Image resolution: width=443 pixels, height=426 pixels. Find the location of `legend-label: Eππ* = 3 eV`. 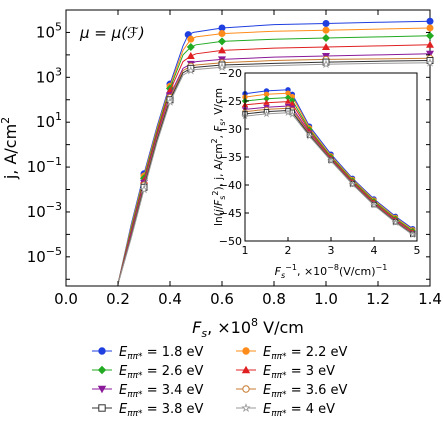

legend-label: Eππ* = 3 eV is located at coordinates (299, 372).